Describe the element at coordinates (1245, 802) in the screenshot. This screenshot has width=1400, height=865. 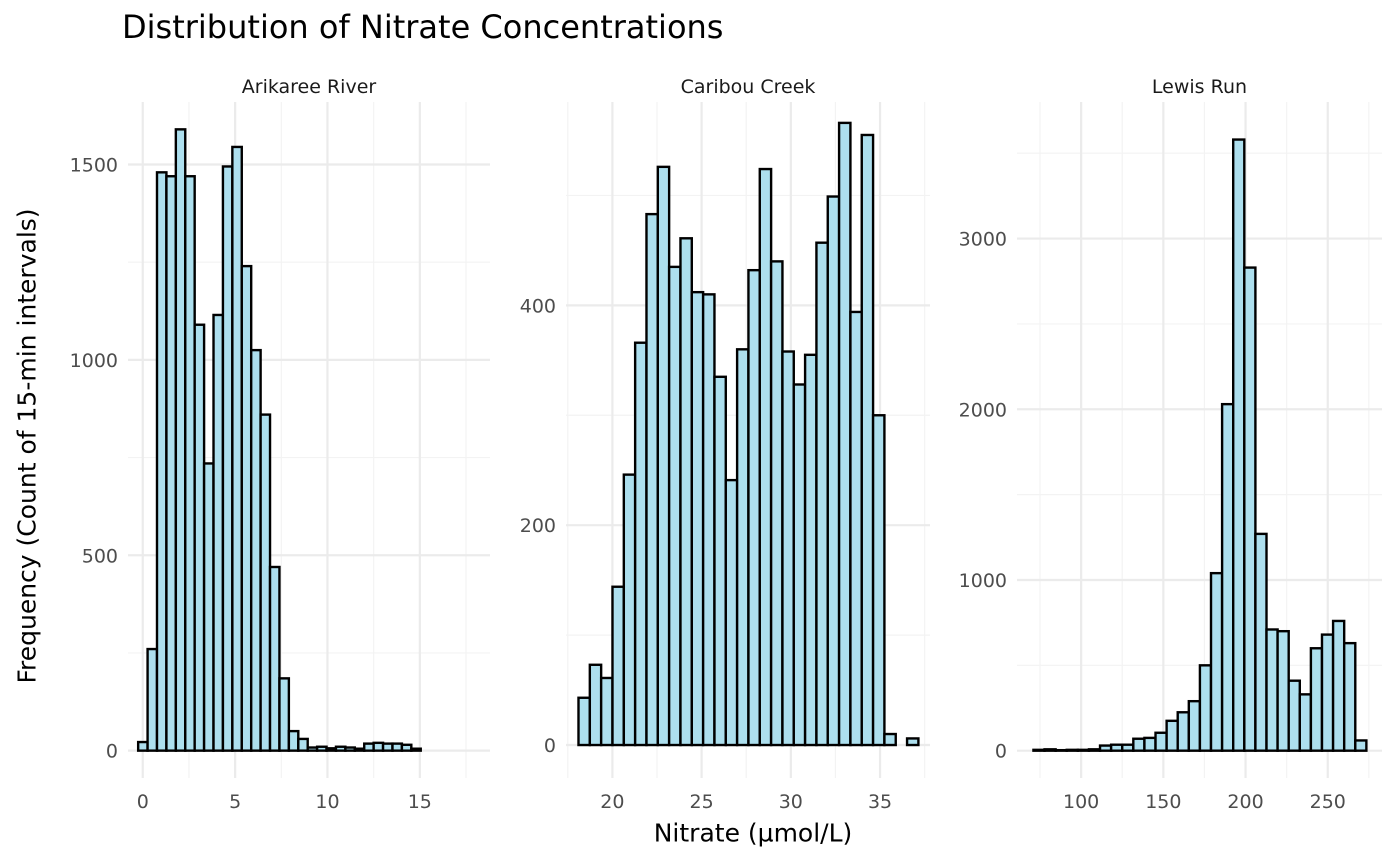
I see `x-tick-label: 200` at that location.